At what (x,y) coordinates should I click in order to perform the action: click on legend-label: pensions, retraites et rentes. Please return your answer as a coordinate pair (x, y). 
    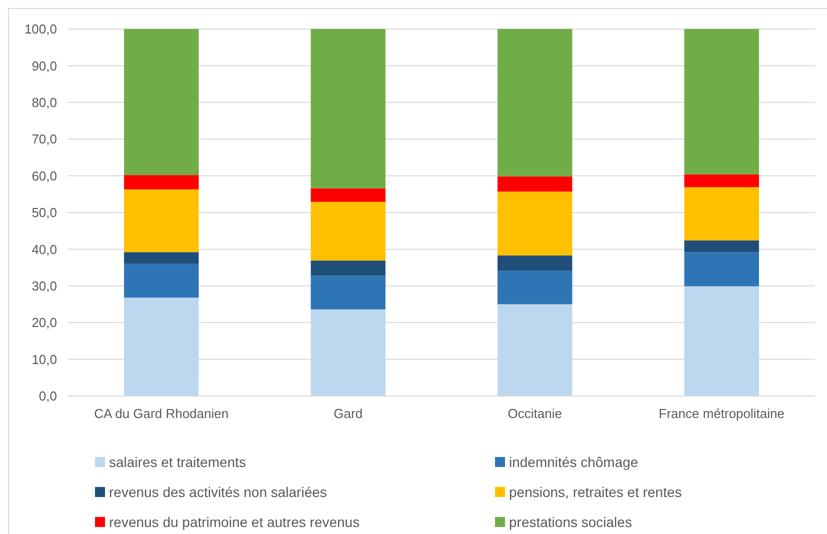
    Looking at the image, I should click on (595, 492).